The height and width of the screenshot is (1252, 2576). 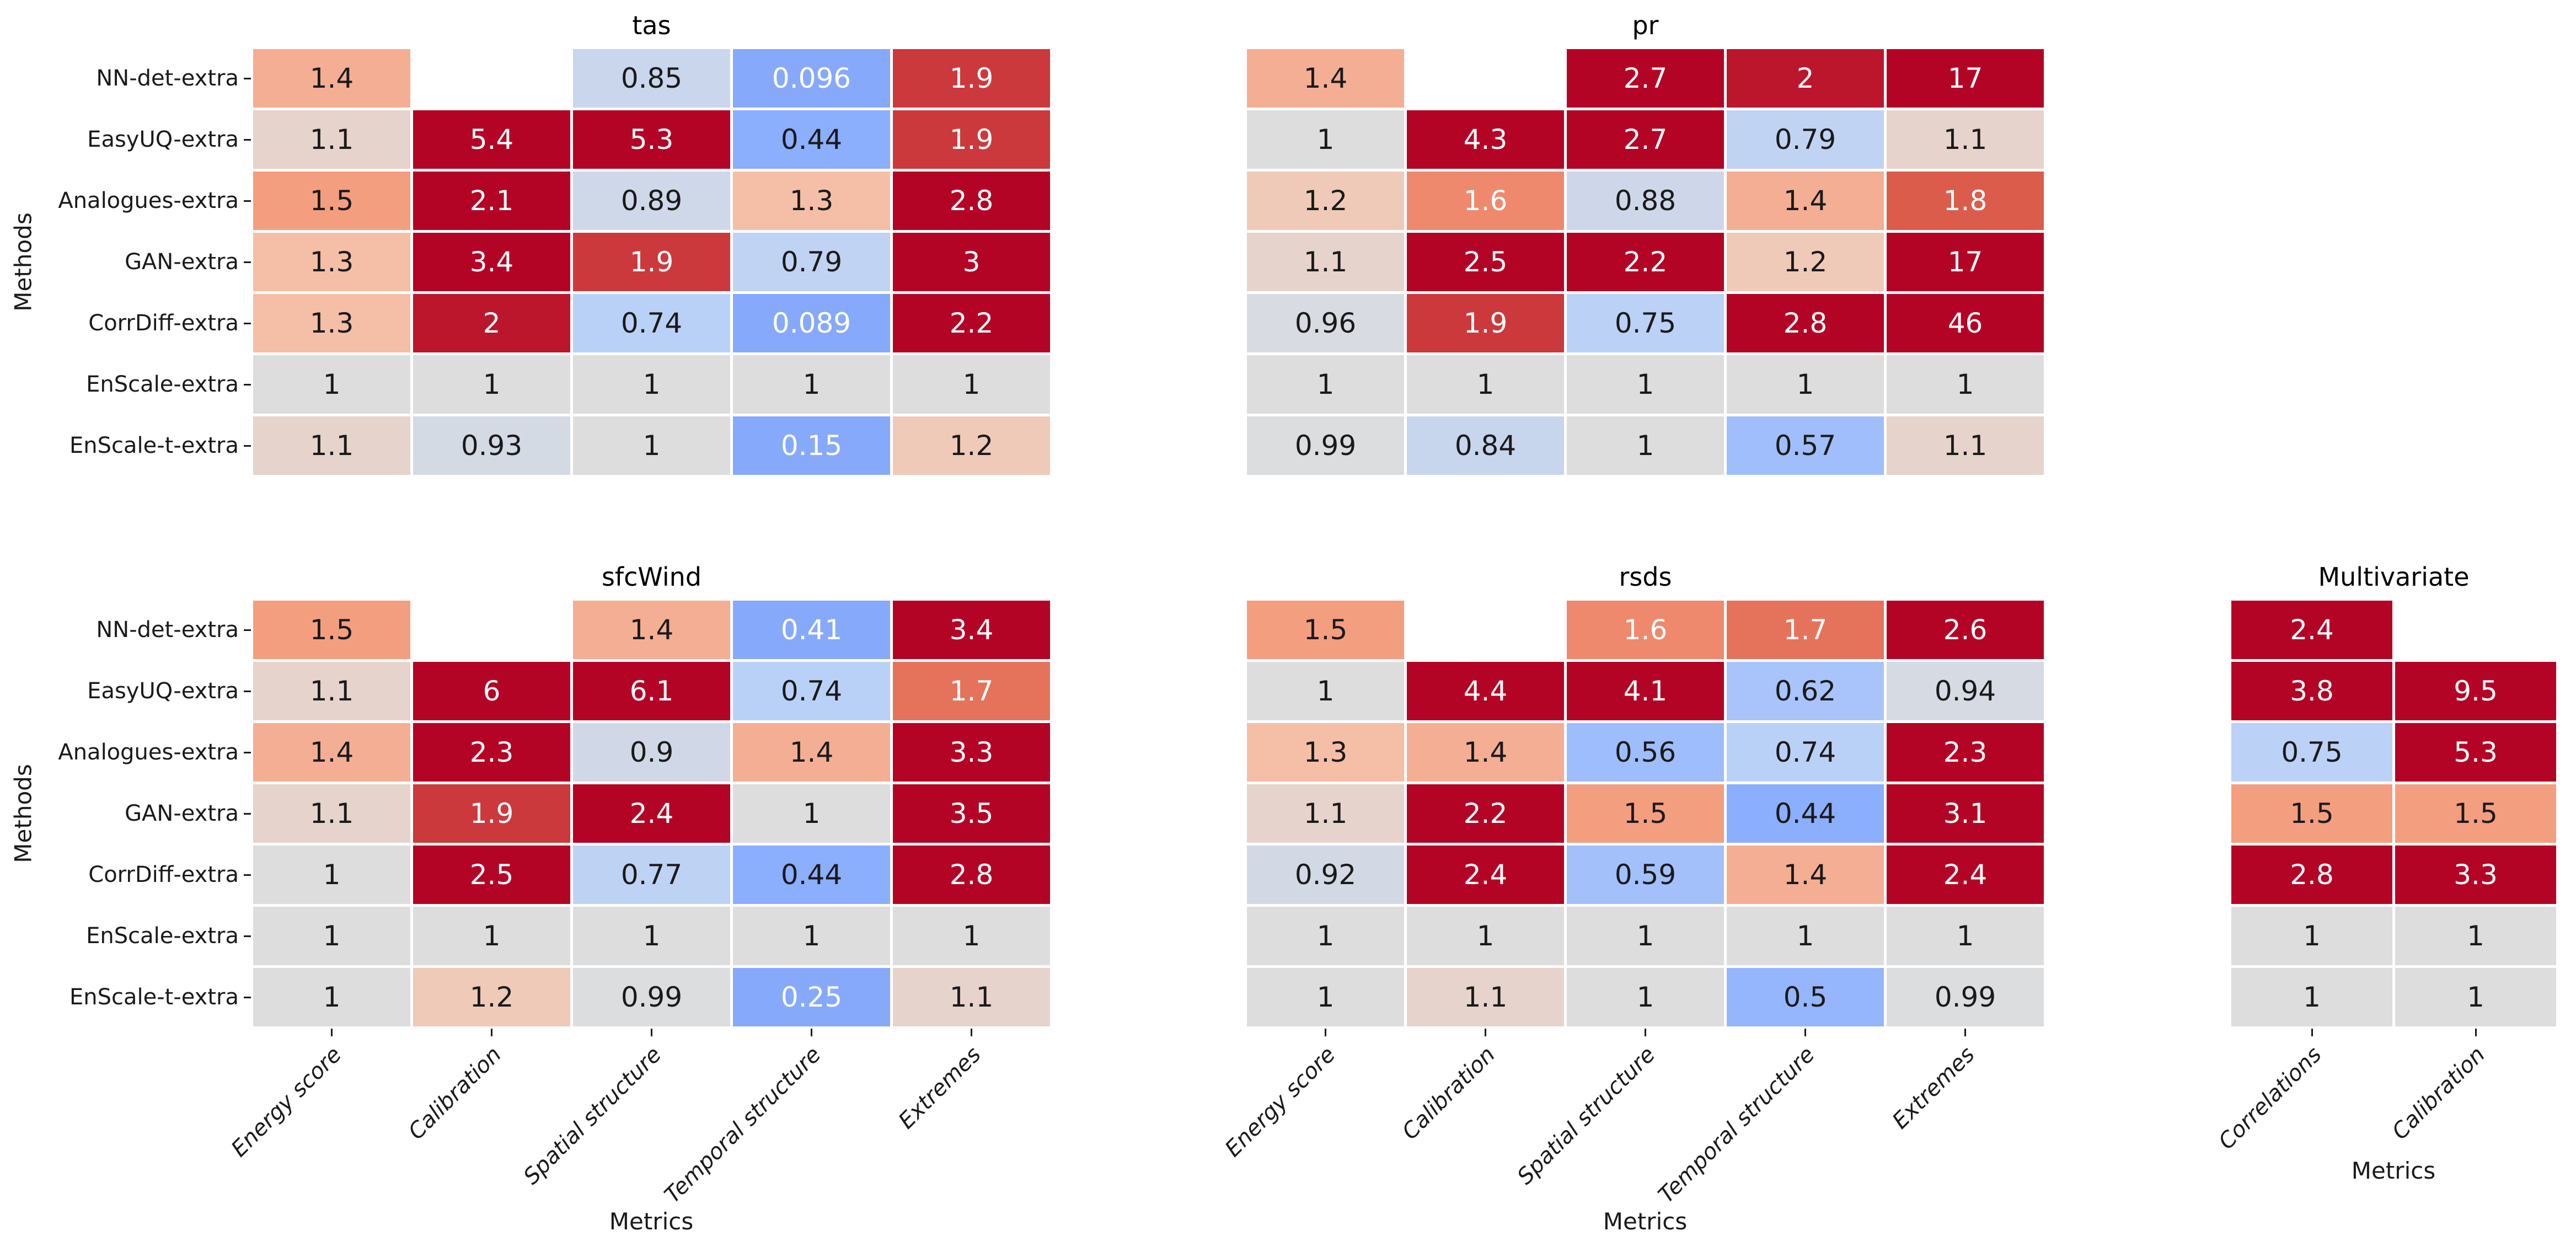 I want to click on heatmap-cell: 3.4, so click(x=971, y=630).